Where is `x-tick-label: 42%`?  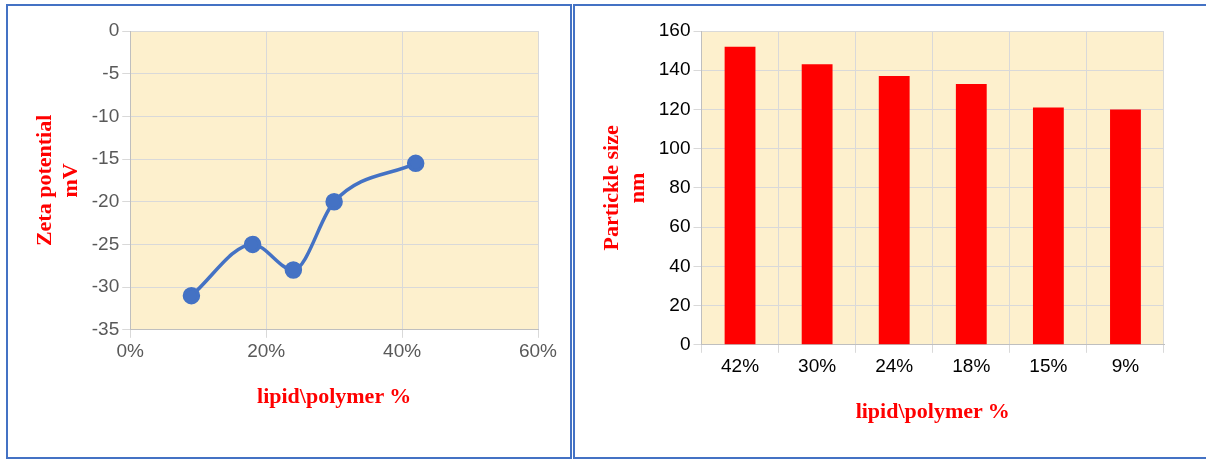 x-tick-label: 42% is located at coordinates (740, 366).